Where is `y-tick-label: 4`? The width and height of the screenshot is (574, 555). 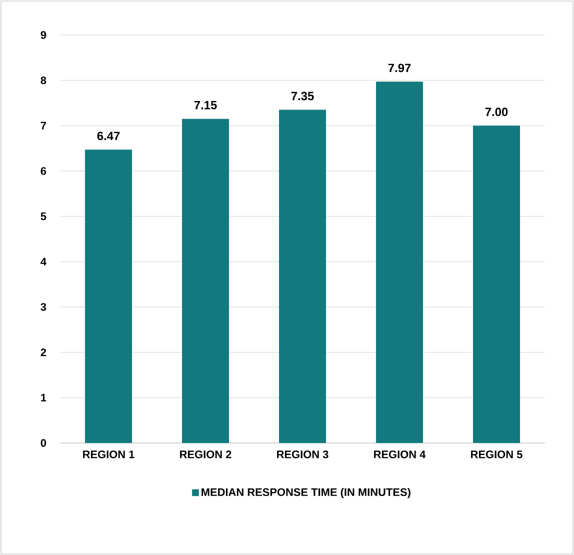
y-tick-label: 4 is located at coordinates (43, 262).